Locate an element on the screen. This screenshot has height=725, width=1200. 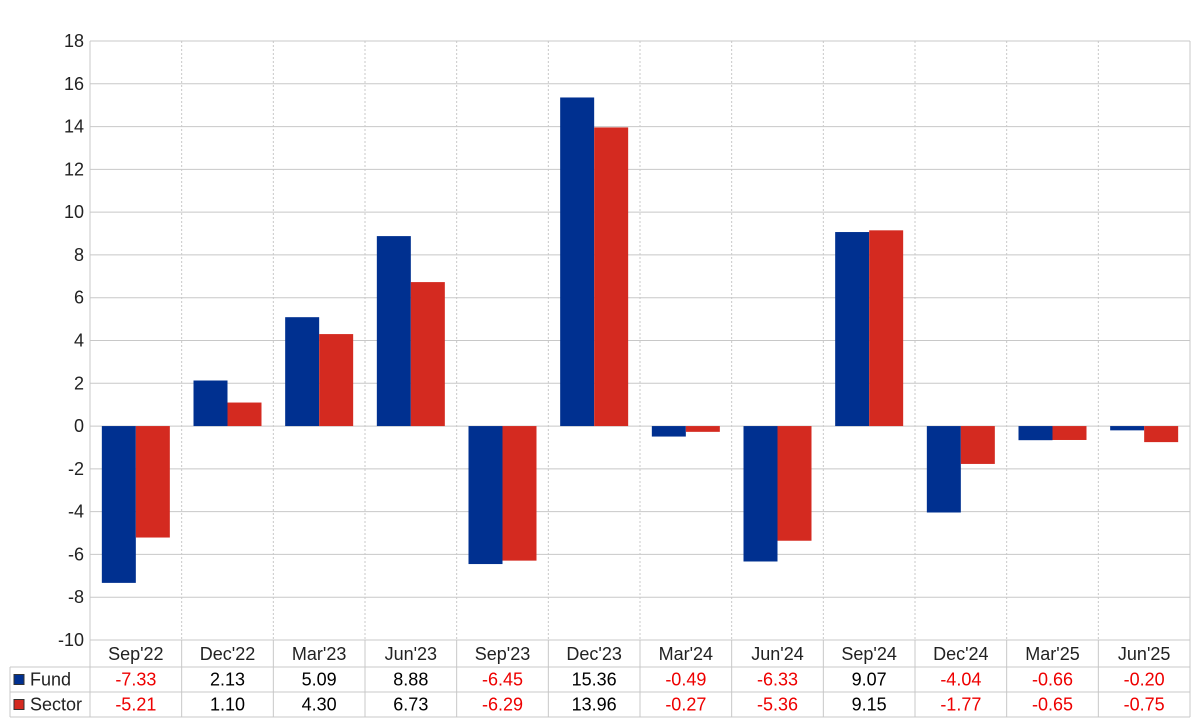
x-tick-label: Jun'24 is located at coordinates (777, 654).